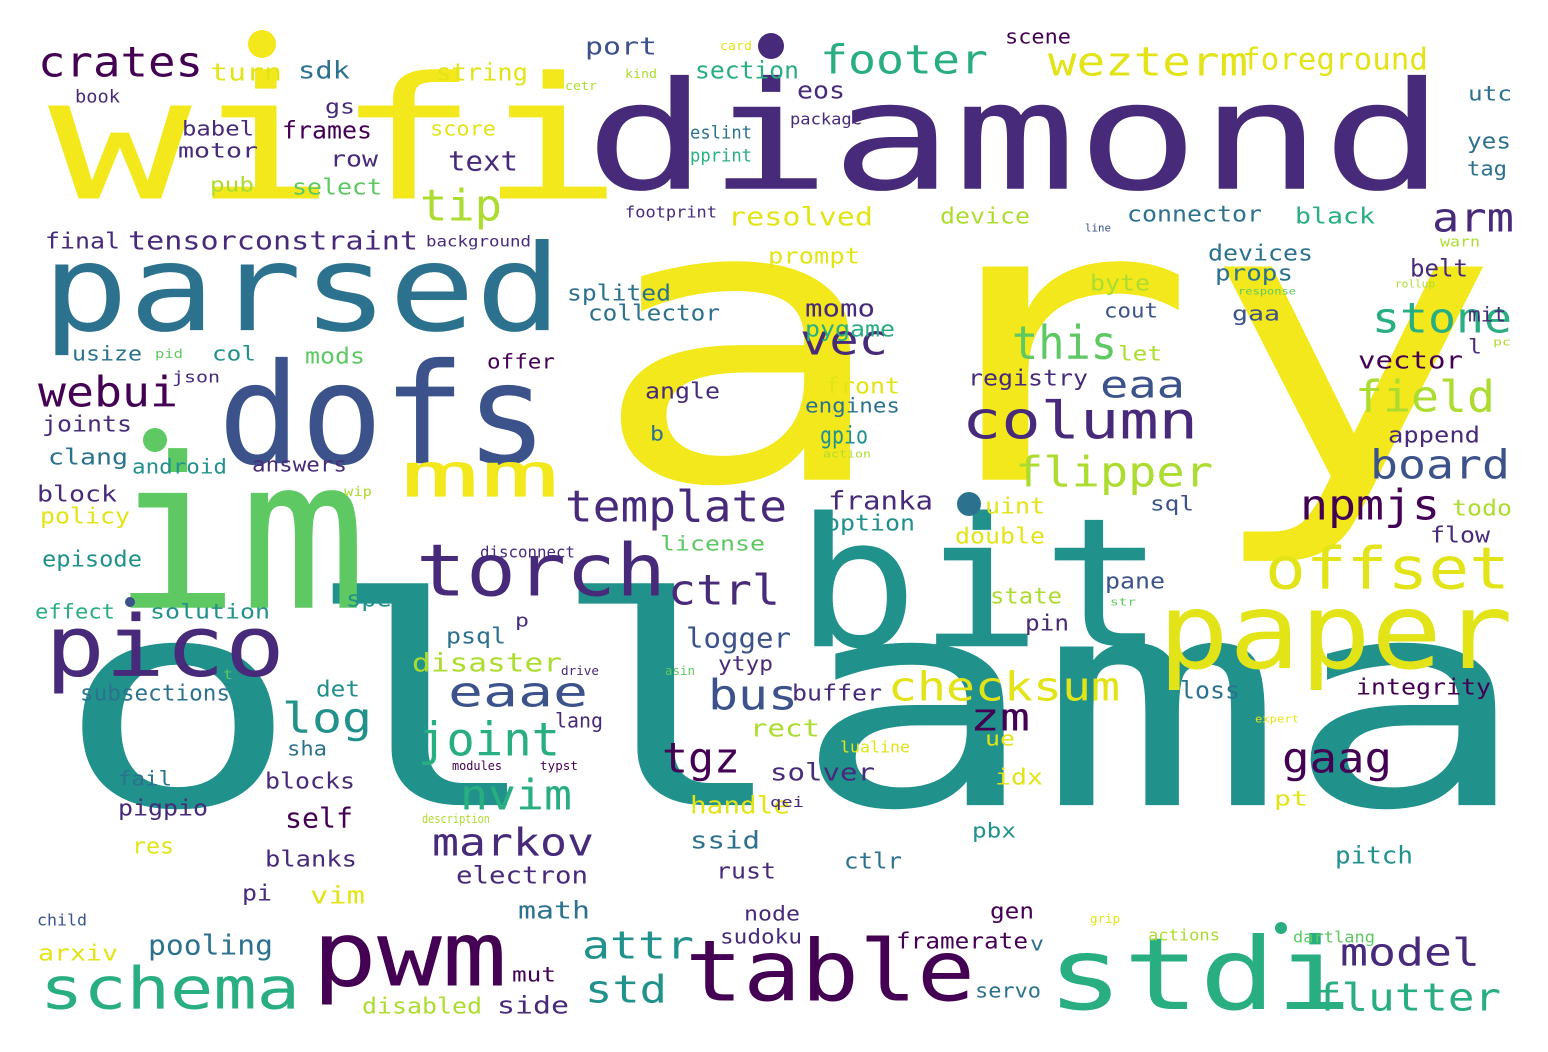 The height and width of the screenshot is (1052, 1548). Describe the element at coordinates (1335, 632) in the screenshot. I see `word-paper: paper` at that location.